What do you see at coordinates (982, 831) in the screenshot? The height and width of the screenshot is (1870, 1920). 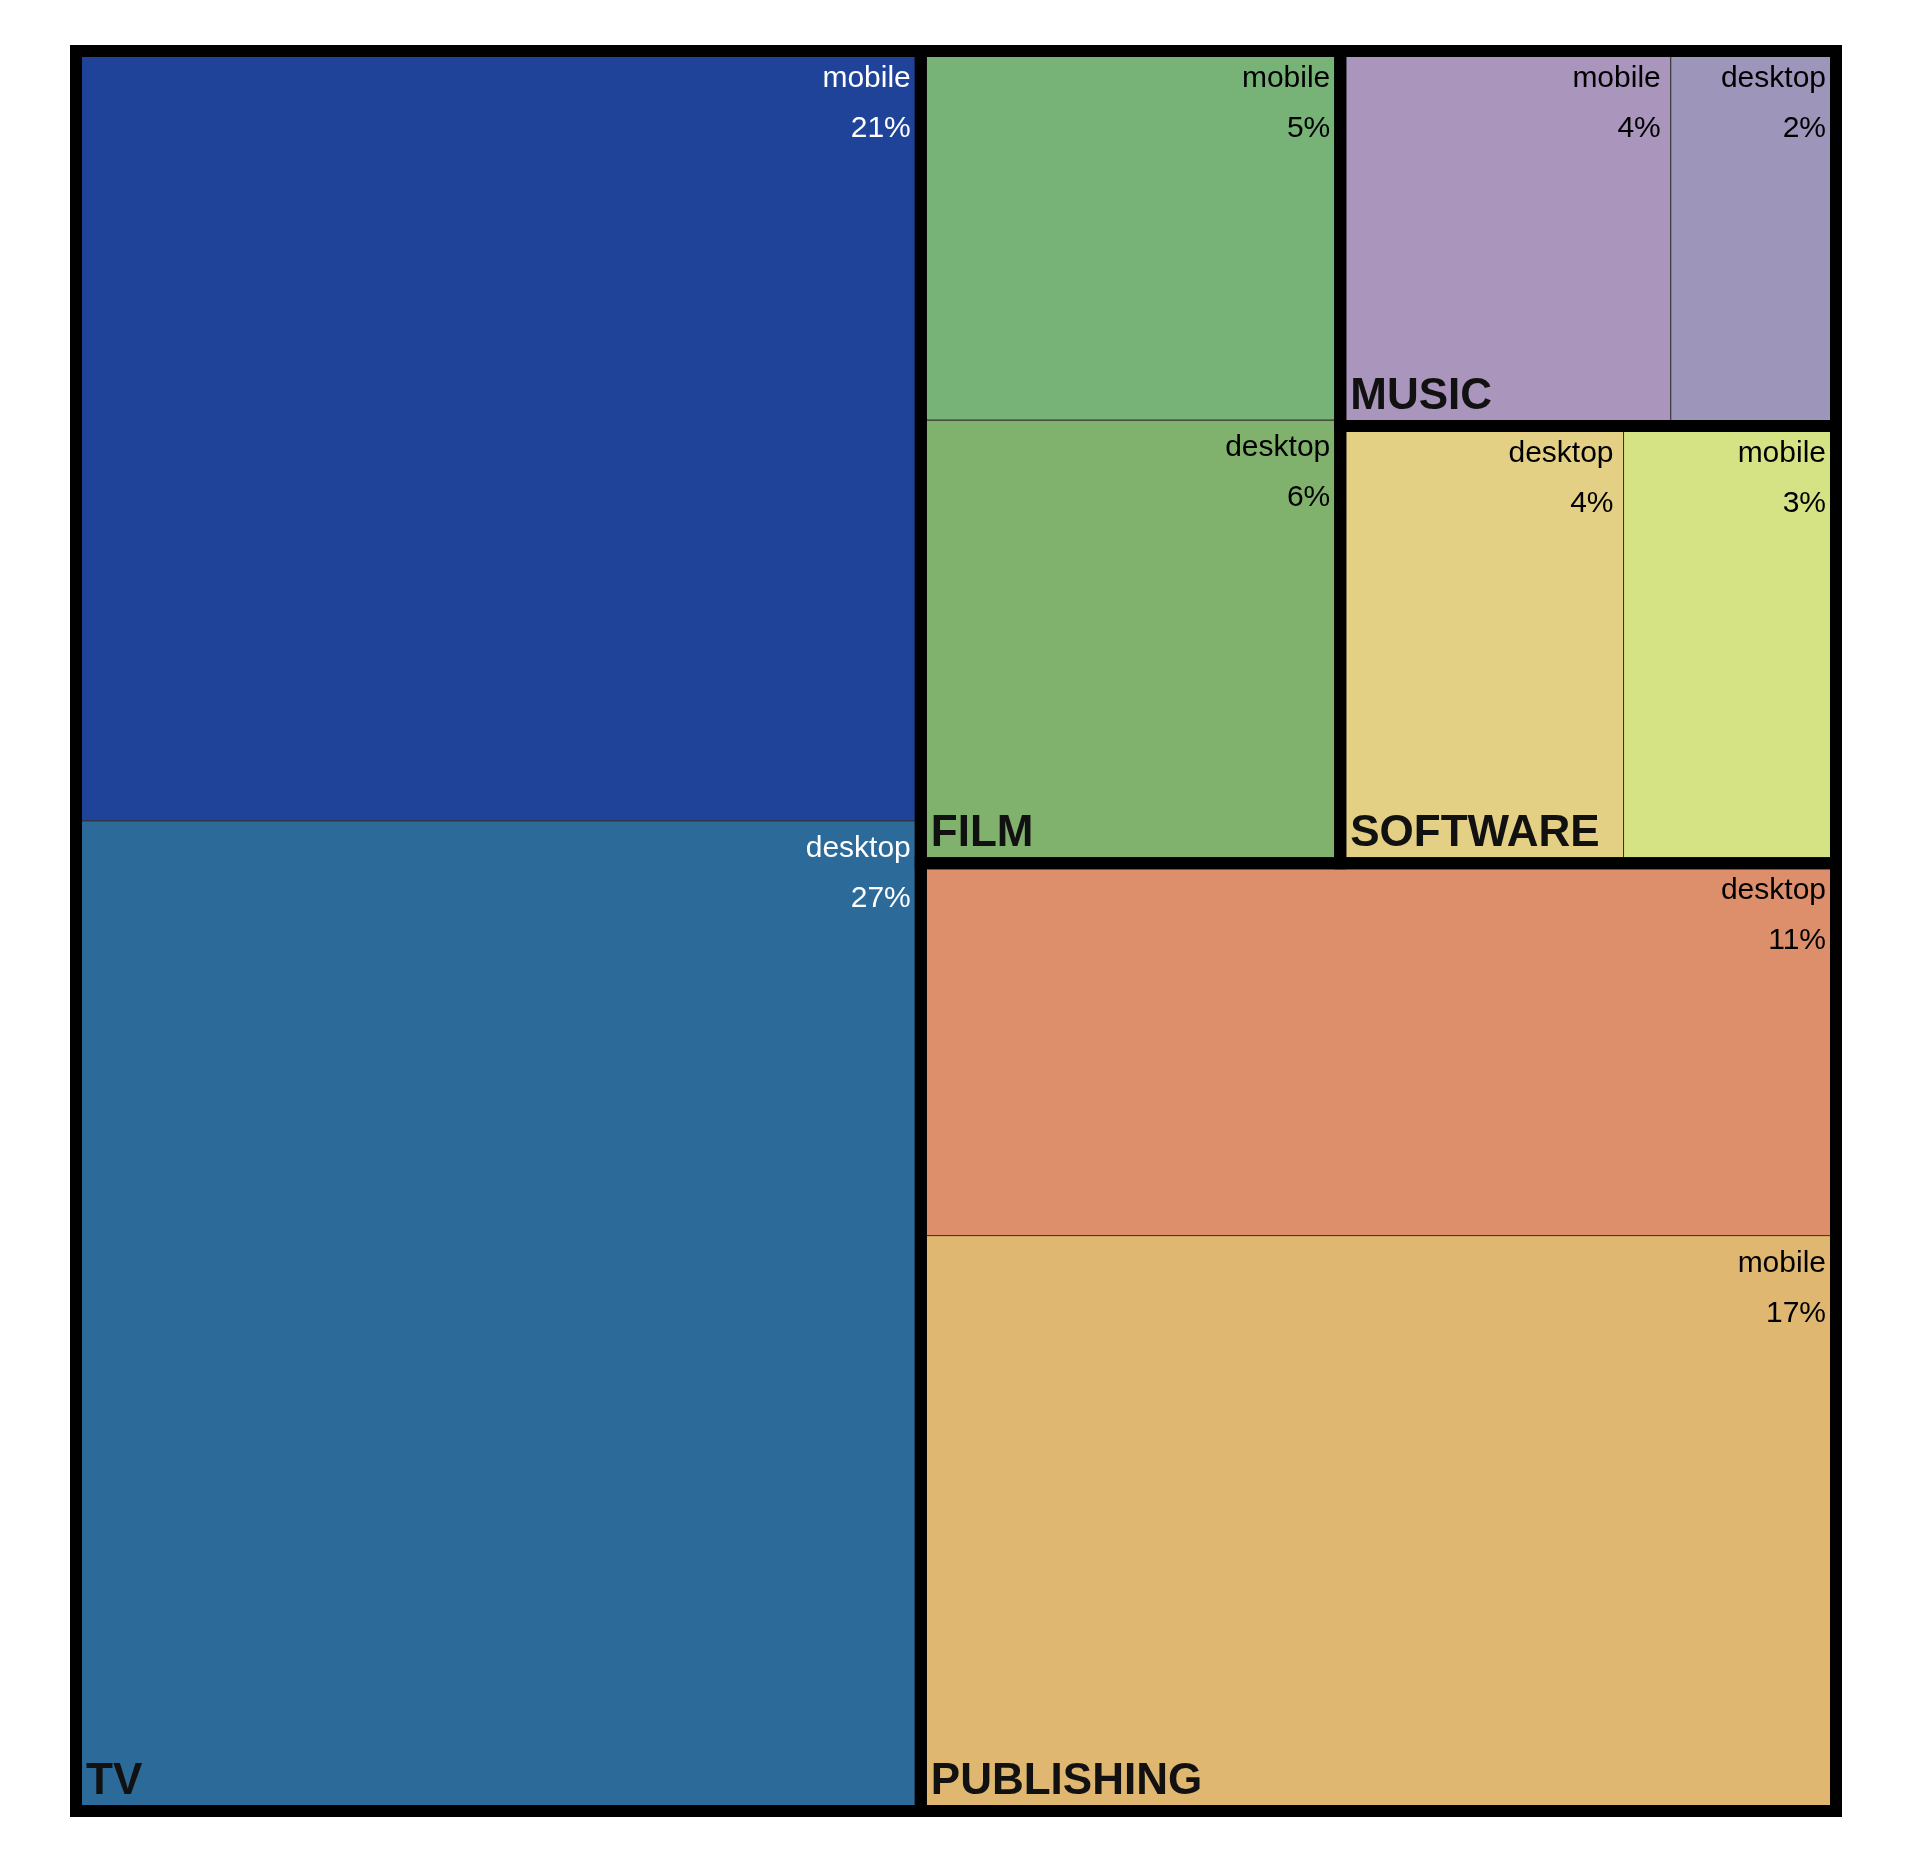 I see `series-label: FILM` at bounding box center [982, 831].